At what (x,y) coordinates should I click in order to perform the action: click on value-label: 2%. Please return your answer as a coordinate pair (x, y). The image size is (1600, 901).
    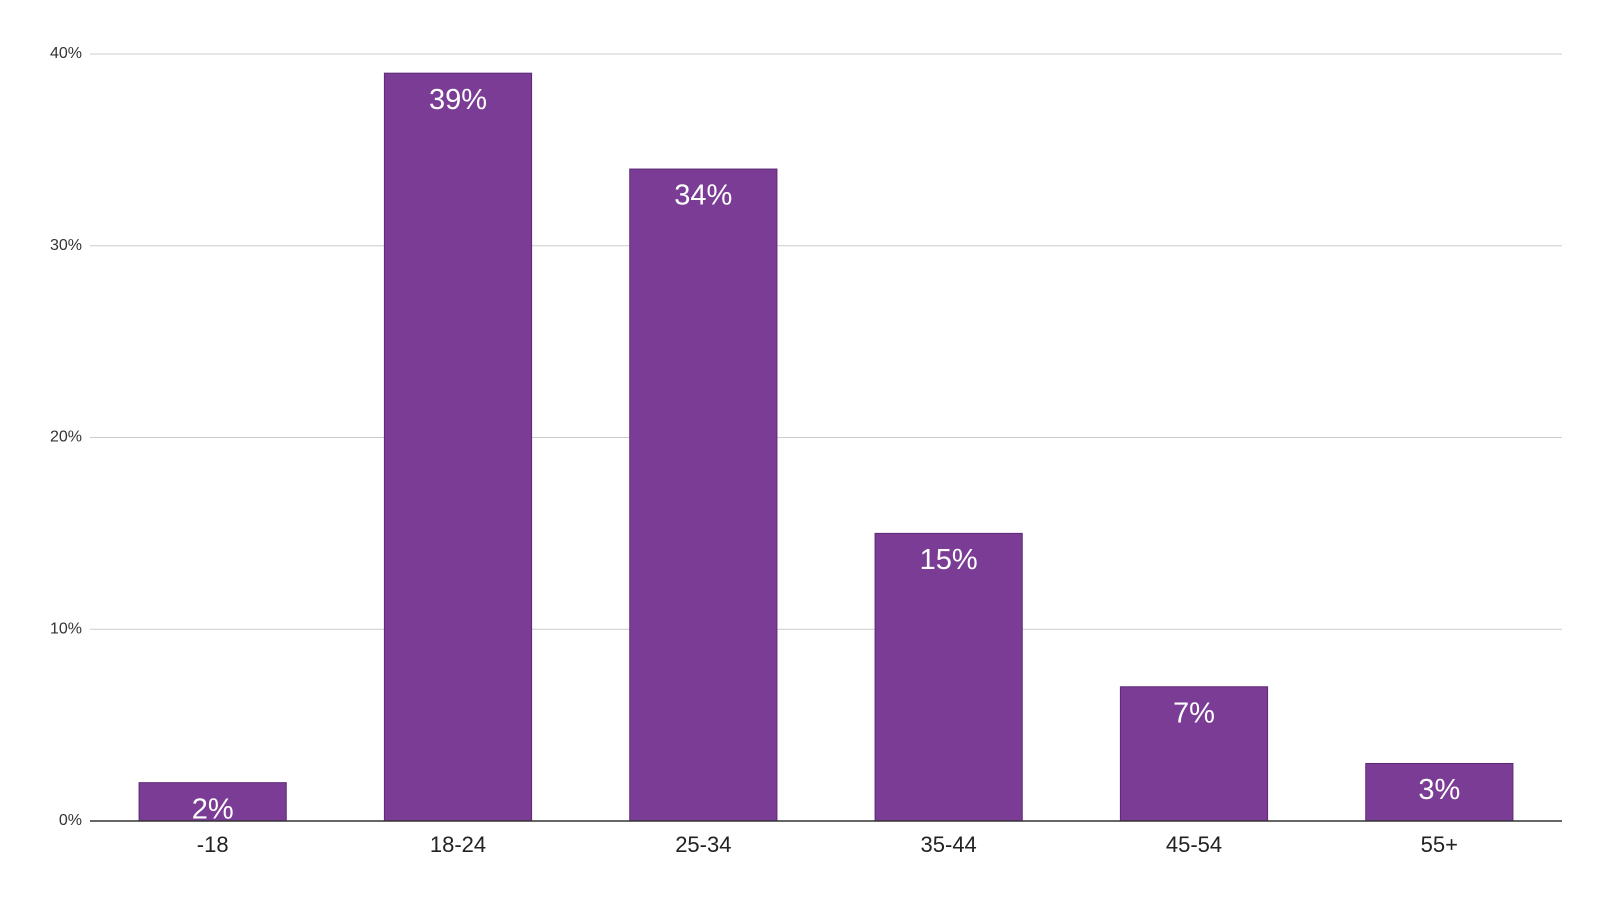
    Looking at the image, I should click on (213, 809).